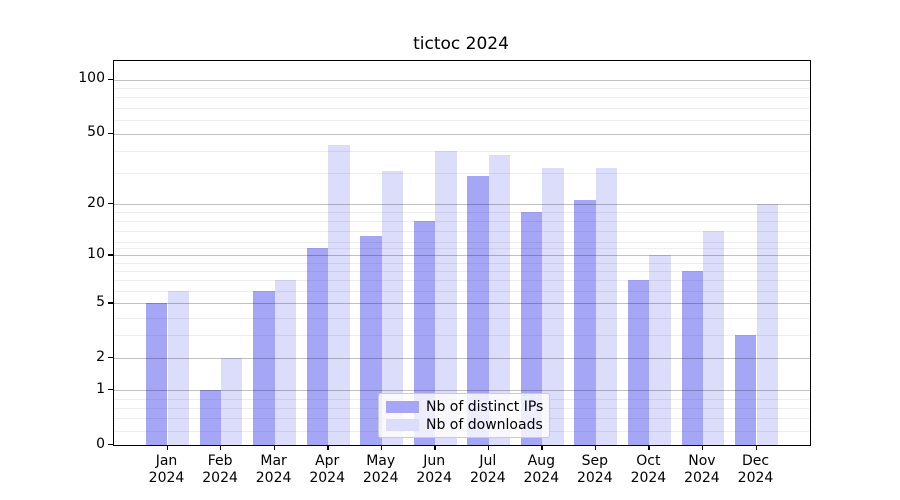  Describe the element at coordinates (380, 469) in the screenshot. I see `x-tick-label: May 2024` at that location.